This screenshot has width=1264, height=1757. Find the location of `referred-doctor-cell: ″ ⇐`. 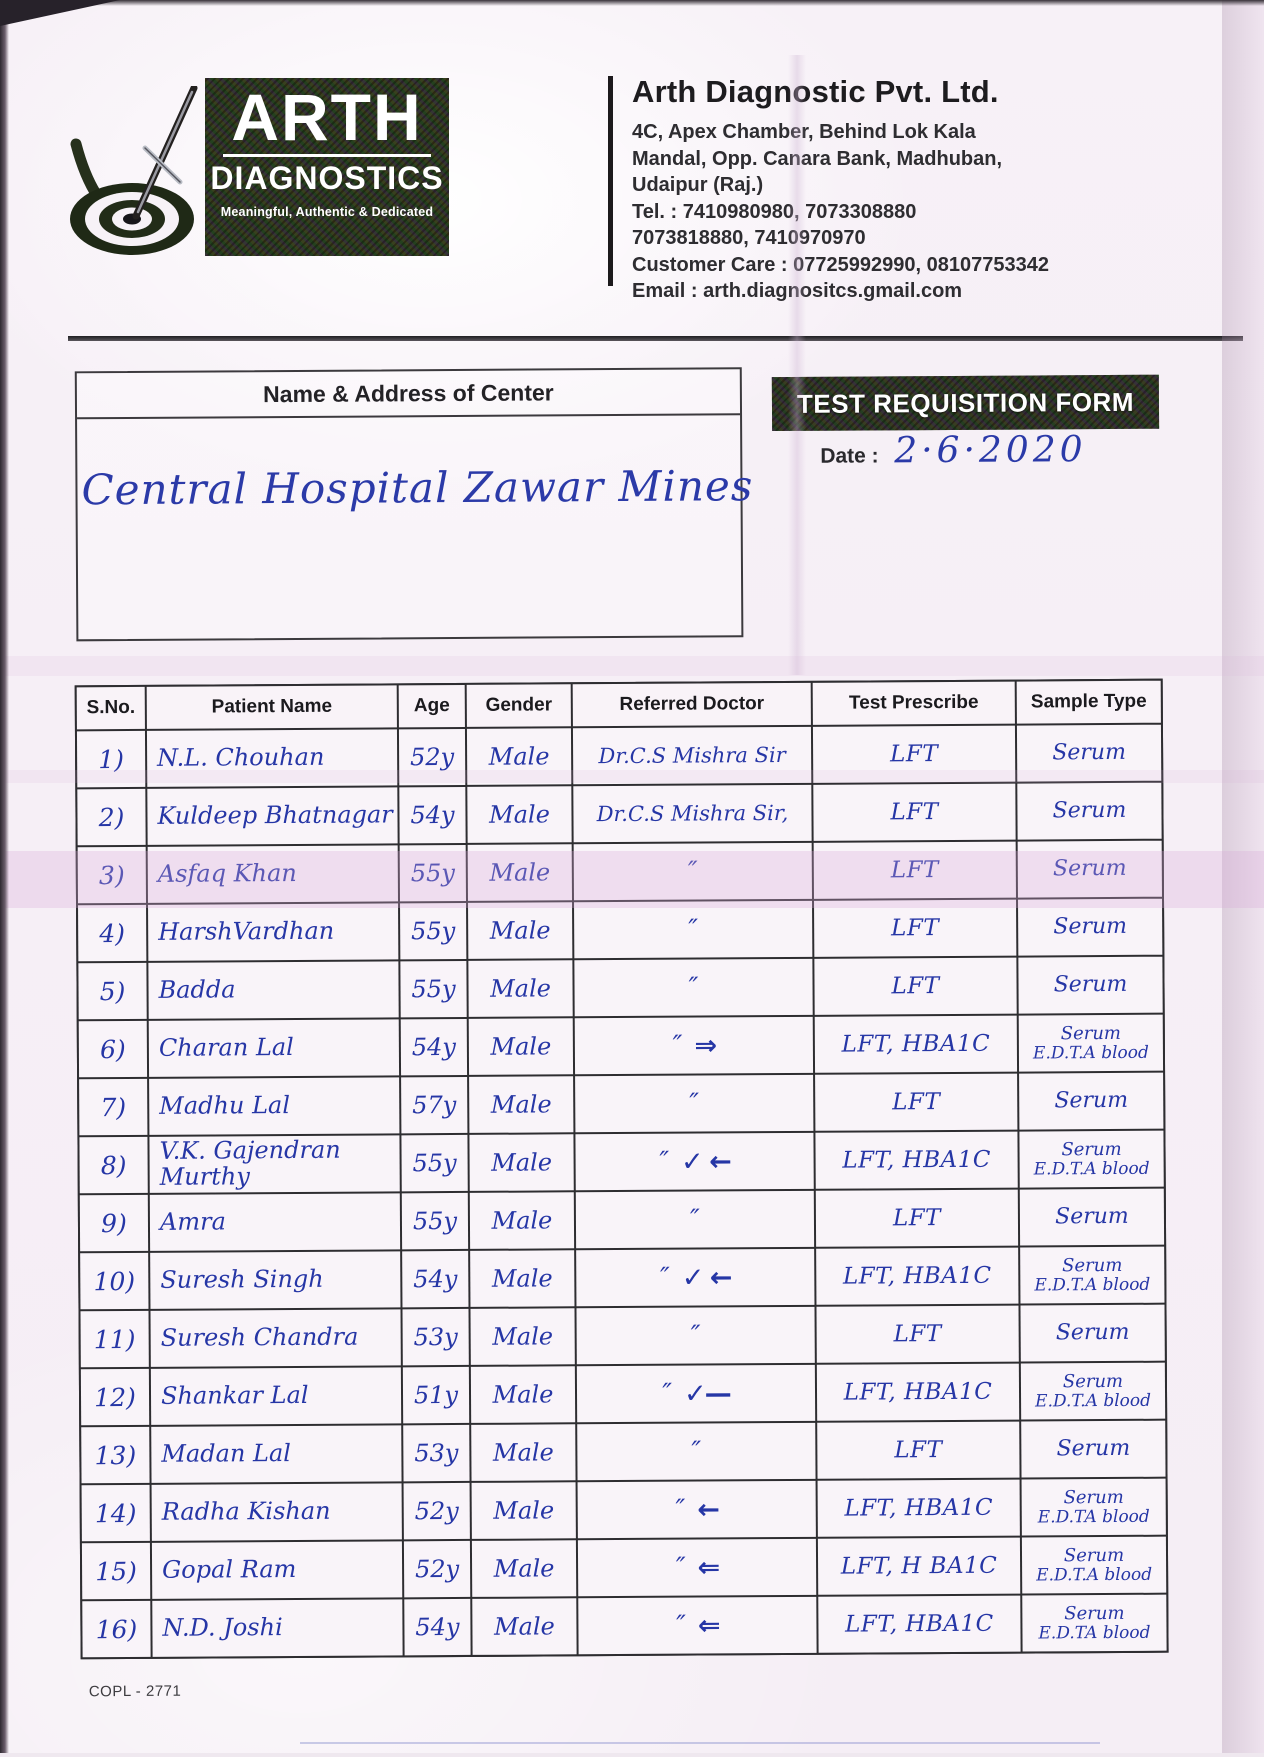

referred-doctor-cell: ″ ⇐ is located at coordinates (697, 1625).